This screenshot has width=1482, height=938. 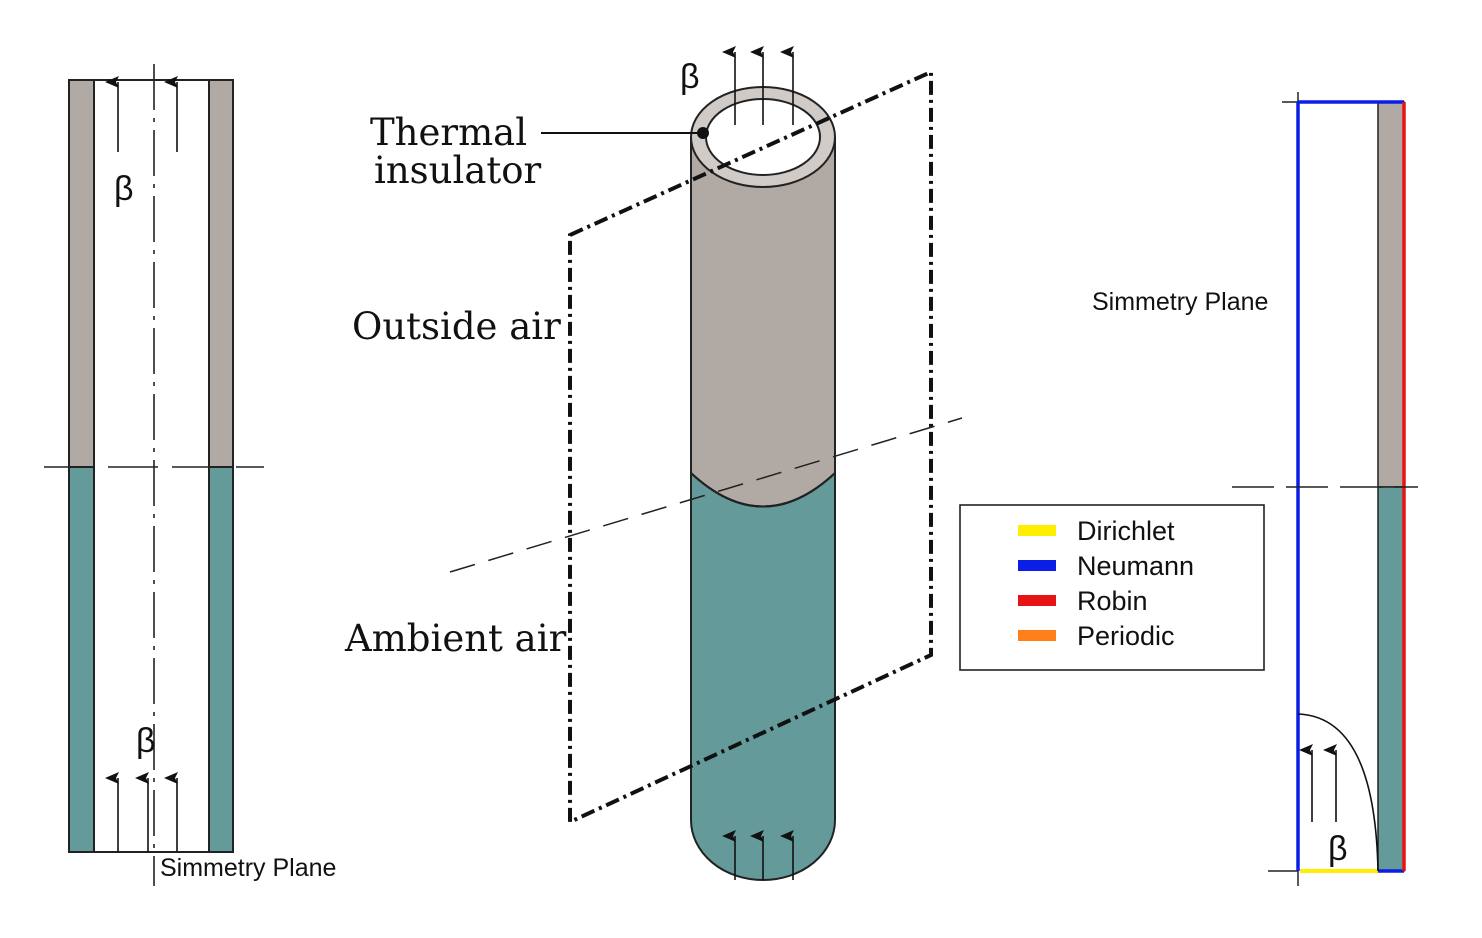 I want to click on ambient-air-label: Ambient air, so click(x=455, y=638).